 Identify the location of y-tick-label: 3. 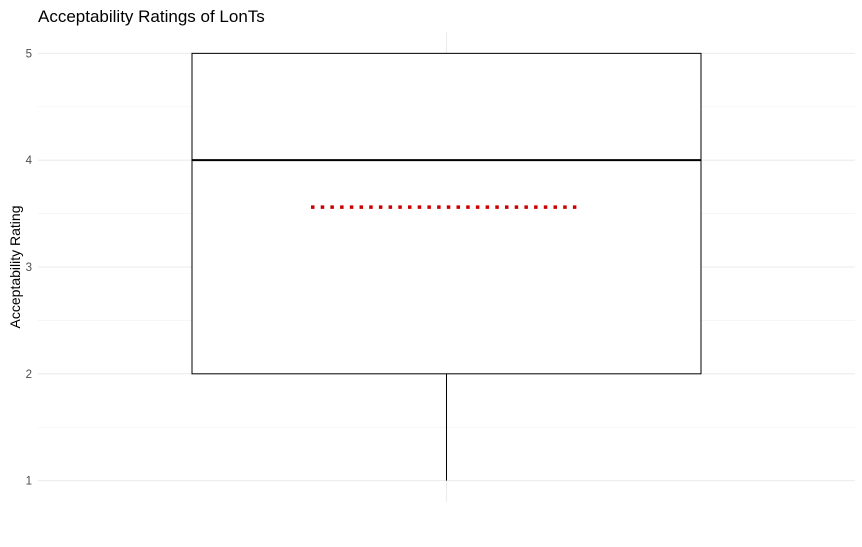
(29, 268).